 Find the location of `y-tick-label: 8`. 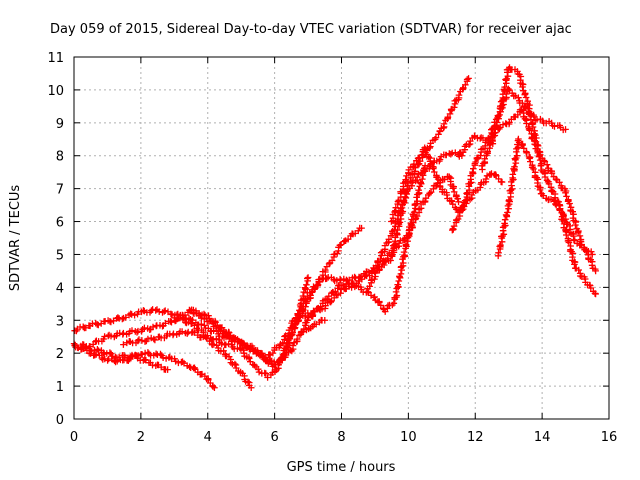

y-tick-label: 8 is located at coordinates (60, 157).